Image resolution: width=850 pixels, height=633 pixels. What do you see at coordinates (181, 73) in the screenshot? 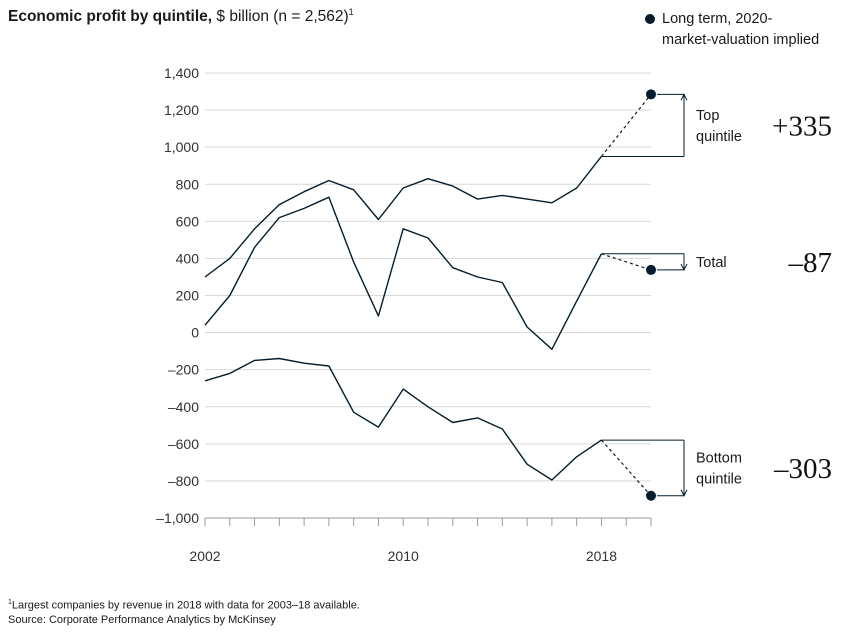
I see `y-tick-label: 1,400` at bounding box center [181, 73].